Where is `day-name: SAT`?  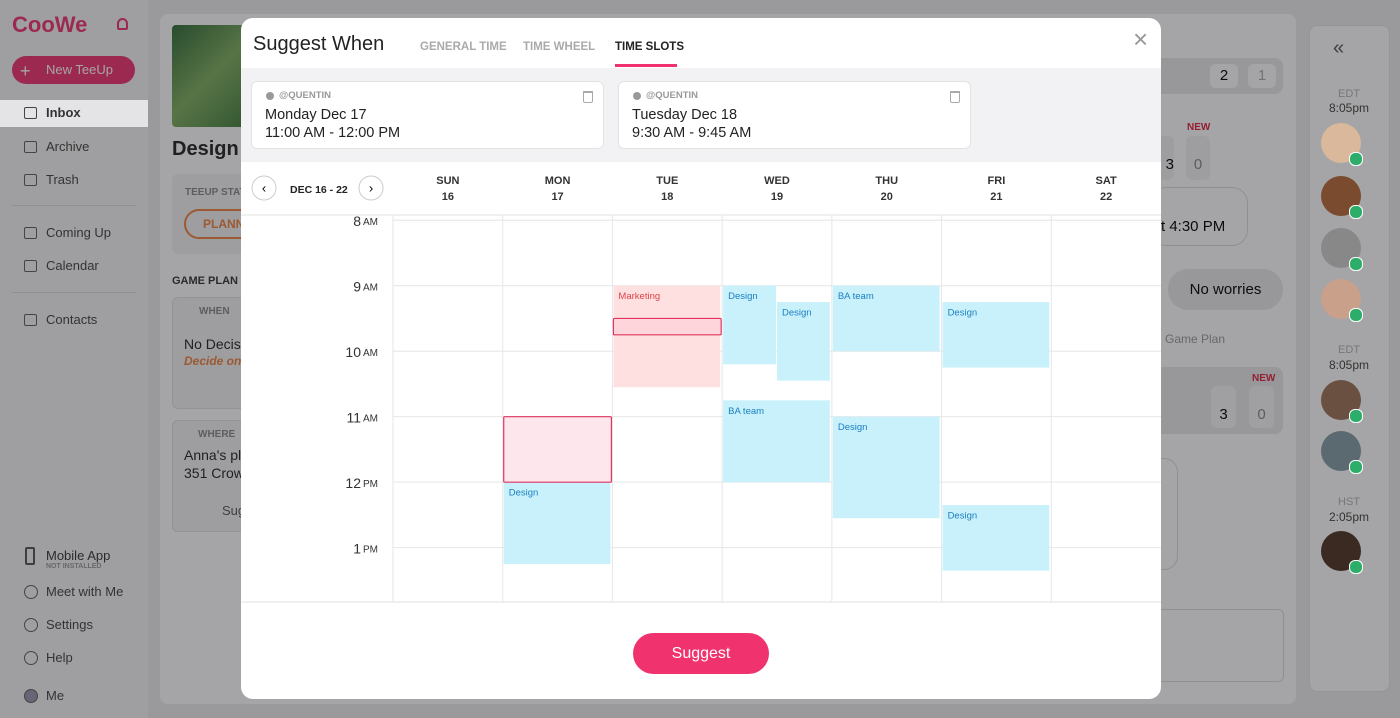 day-name: SAT is located at coordinates (1106, 181).